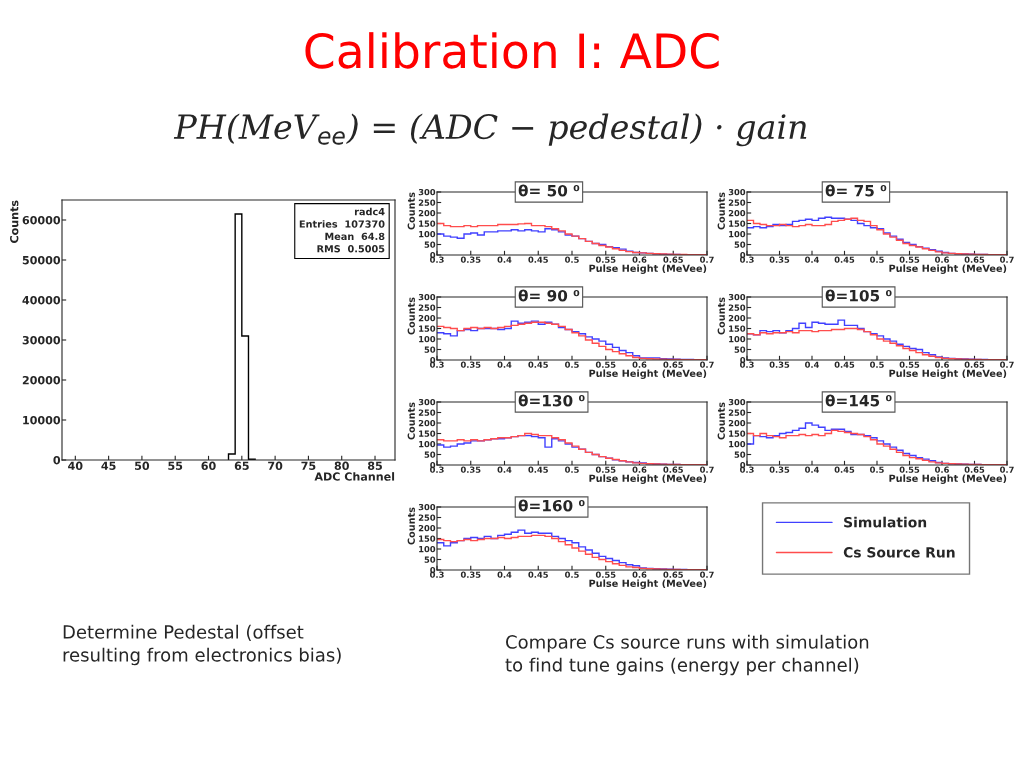 The height and width of the screenshot is (768, 1024). What do you see at coordinates (41, 260) in the screenshot?
I see `y-tick-label: 50000` at bounding box center [41, 260].